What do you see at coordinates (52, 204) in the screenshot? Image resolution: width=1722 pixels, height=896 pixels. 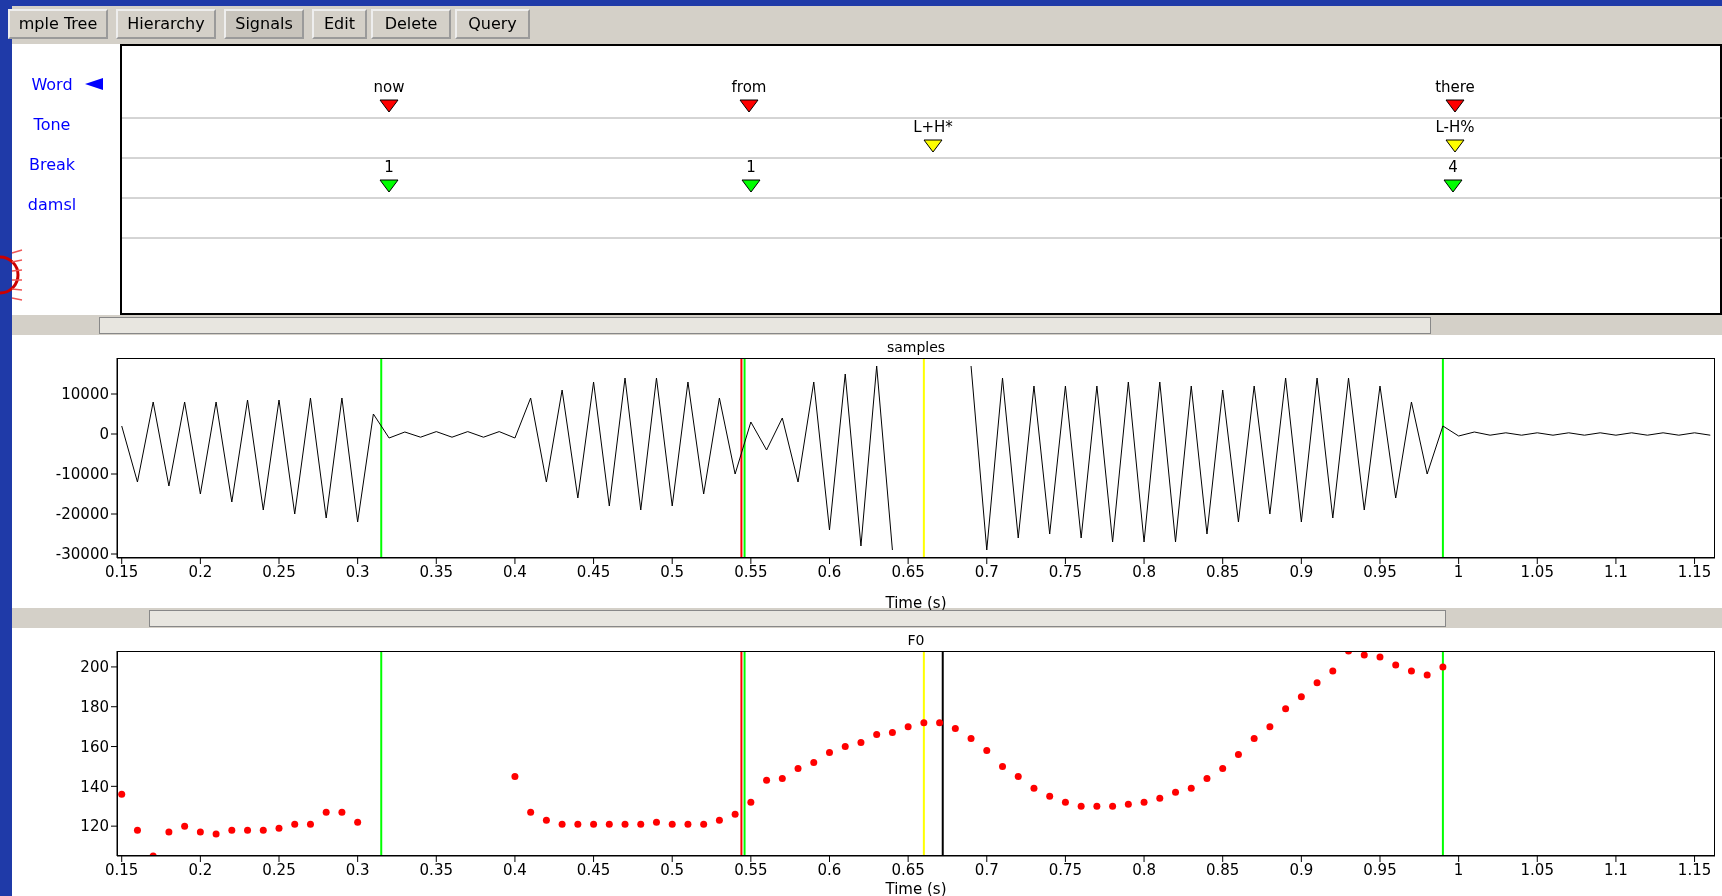 I see `category-label: damsl` at bounding box center [52, 204].